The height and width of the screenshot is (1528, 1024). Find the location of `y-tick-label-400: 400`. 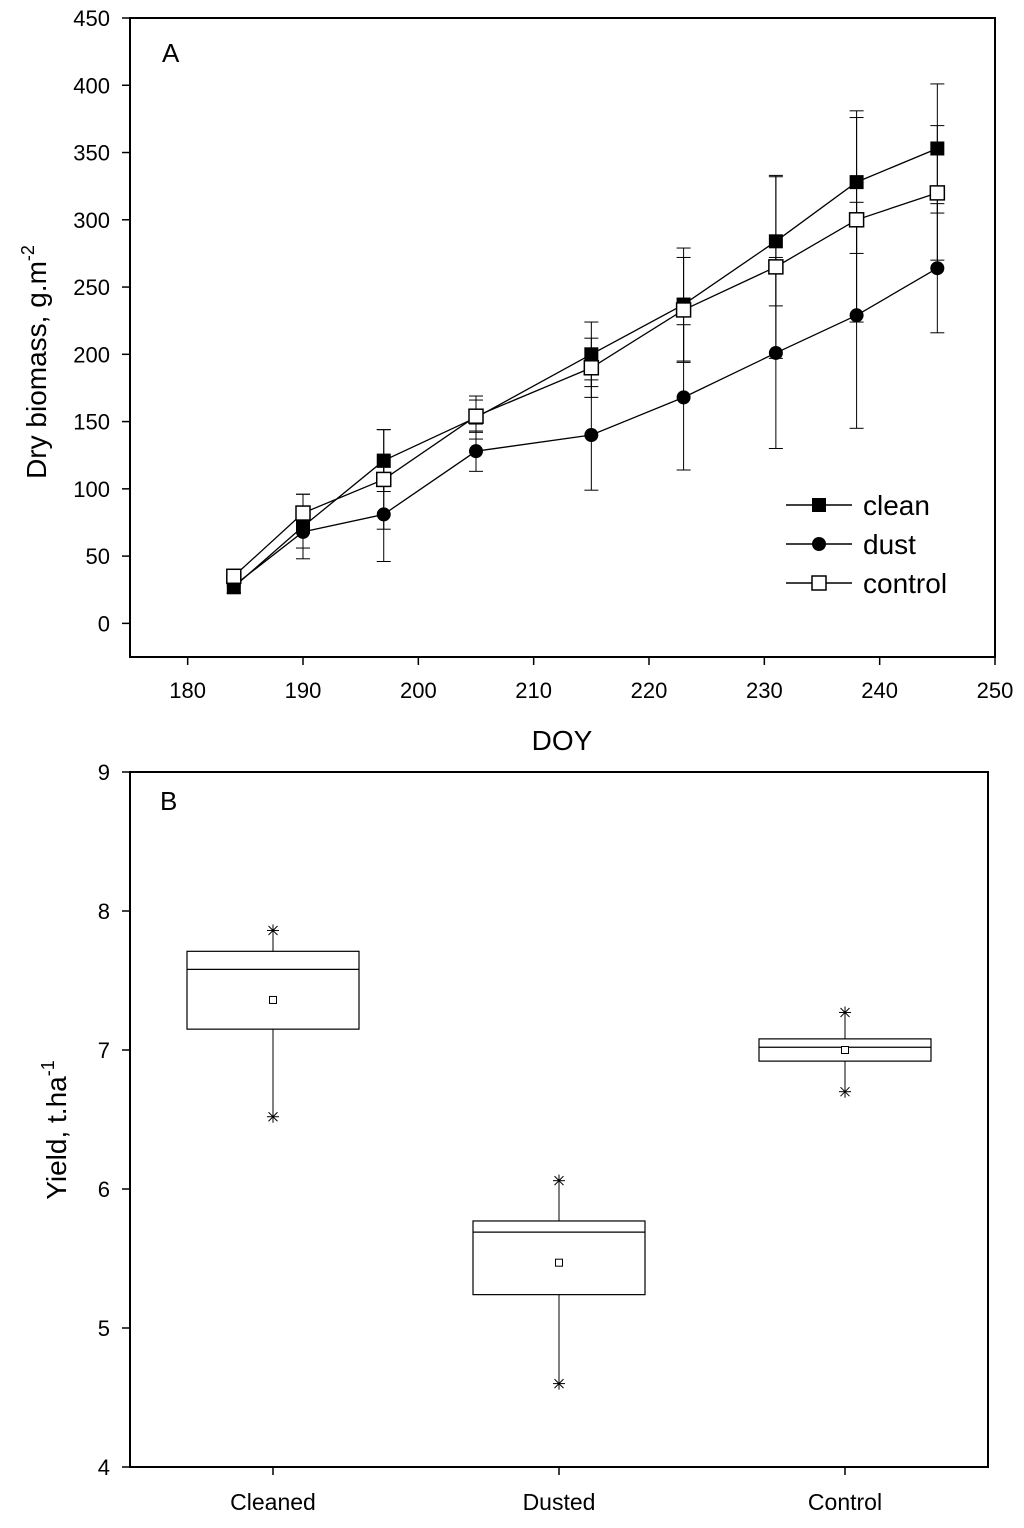

y-tick-label-400: 400 is located at coordinates (91, 85).